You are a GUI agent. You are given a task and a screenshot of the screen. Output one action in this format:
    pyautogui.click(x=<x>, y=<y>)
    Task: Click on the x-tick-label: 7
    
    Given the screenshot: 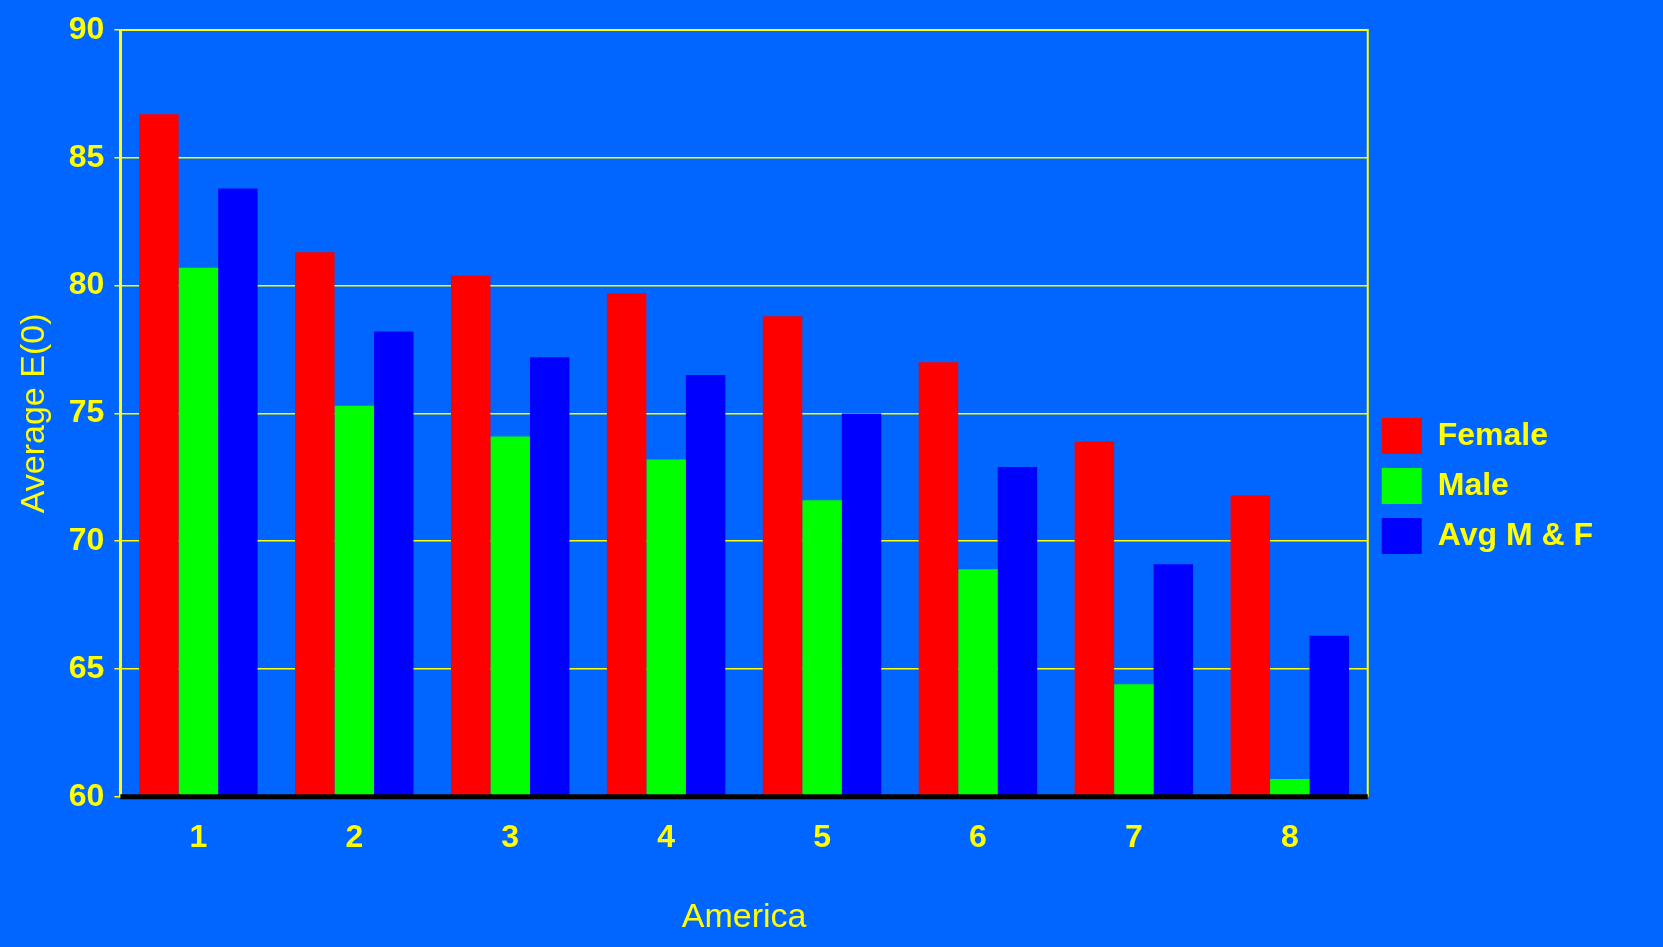 What is the action you would take?
    pyautogui.click(x=1133, y=835)
    